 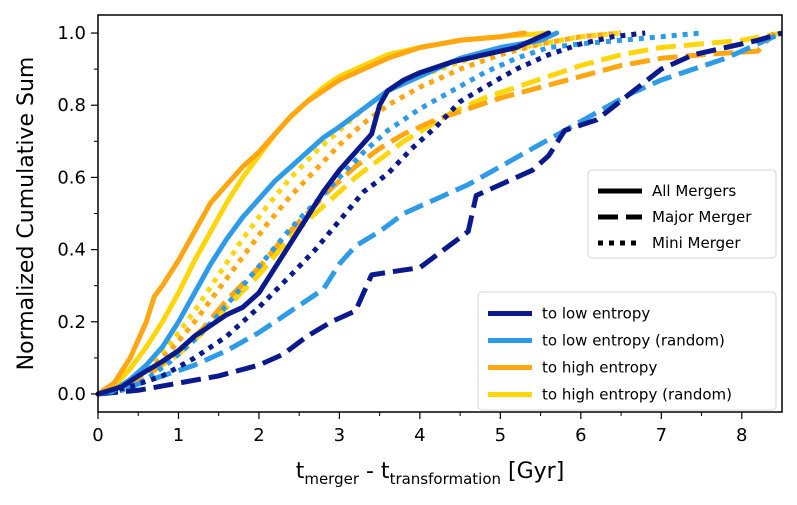 What do you see at coordinates (633, 341) in the screenshot?
I see `color-legend-label-1: to low entropy (random)` at bounding box center [633, 341].